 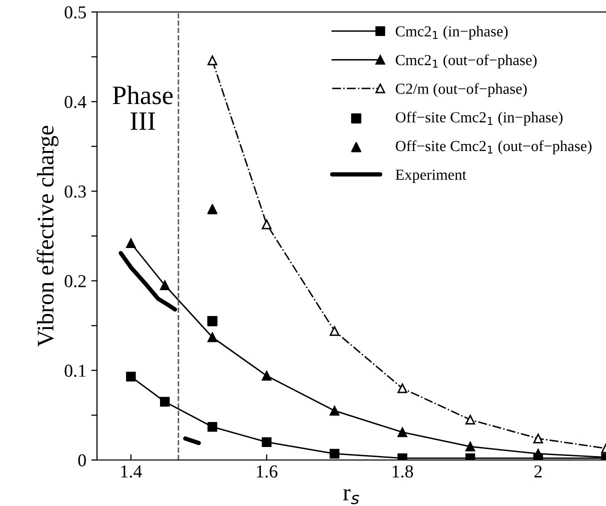 What do you see at coordinates (82, 460) in the screenshot?
I see `y-tick-label: 0` at bounding box center [82, 460].